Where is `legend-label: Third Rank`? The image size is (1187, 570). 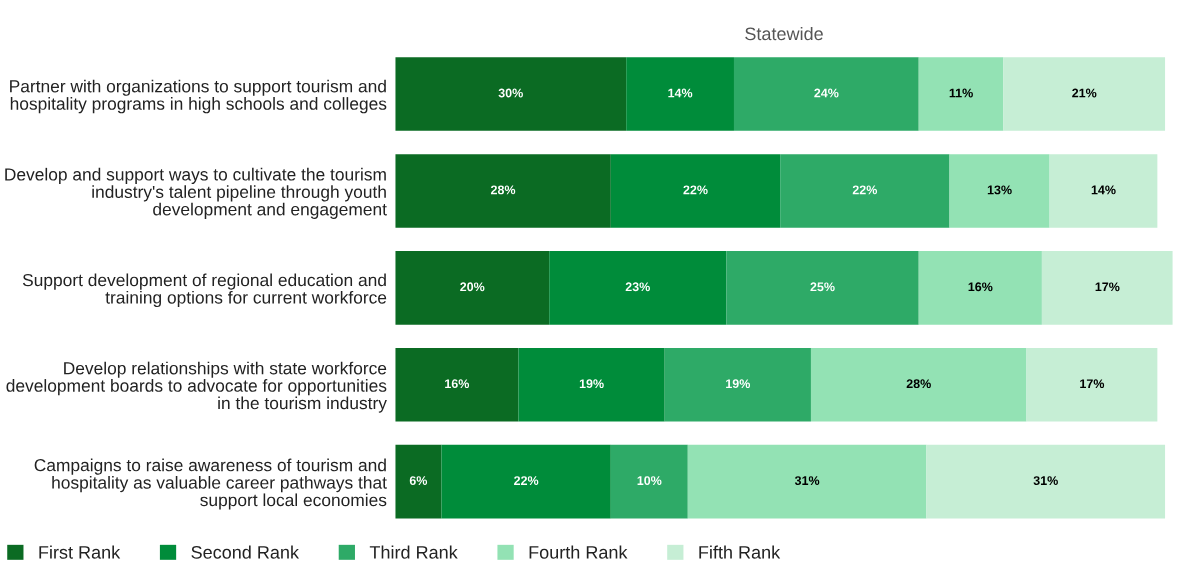
legend-label: Third Rank is located at coordinates (413, 552).